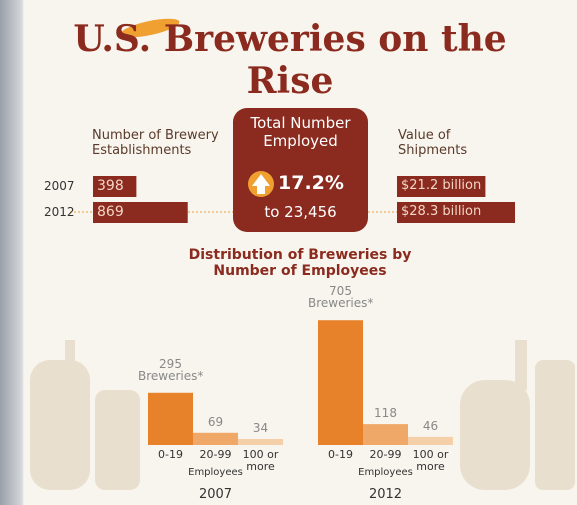  What do you see at coordinates (385, 413) in the screenshot?
I see `bar-value: 118` at bounding box center [385, 413].